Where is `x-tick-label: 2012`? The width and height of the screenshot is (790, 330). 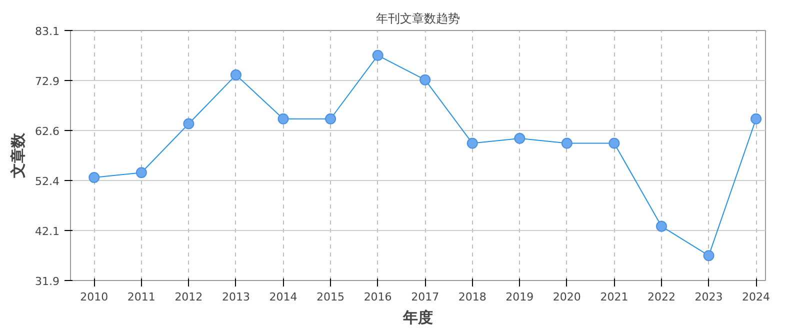 x-tick-label: 2012 is located at coordinates (188, 297).